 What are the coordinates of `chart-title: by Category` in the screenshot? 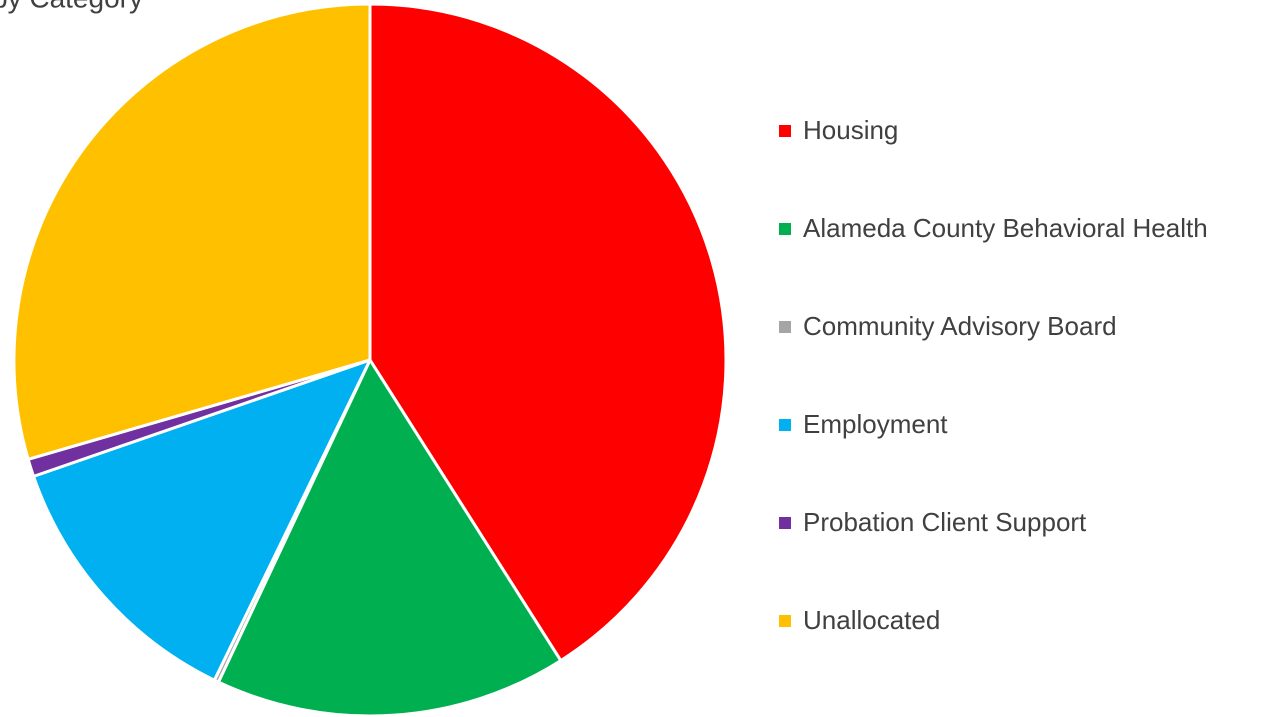 It's located at (71, 6).